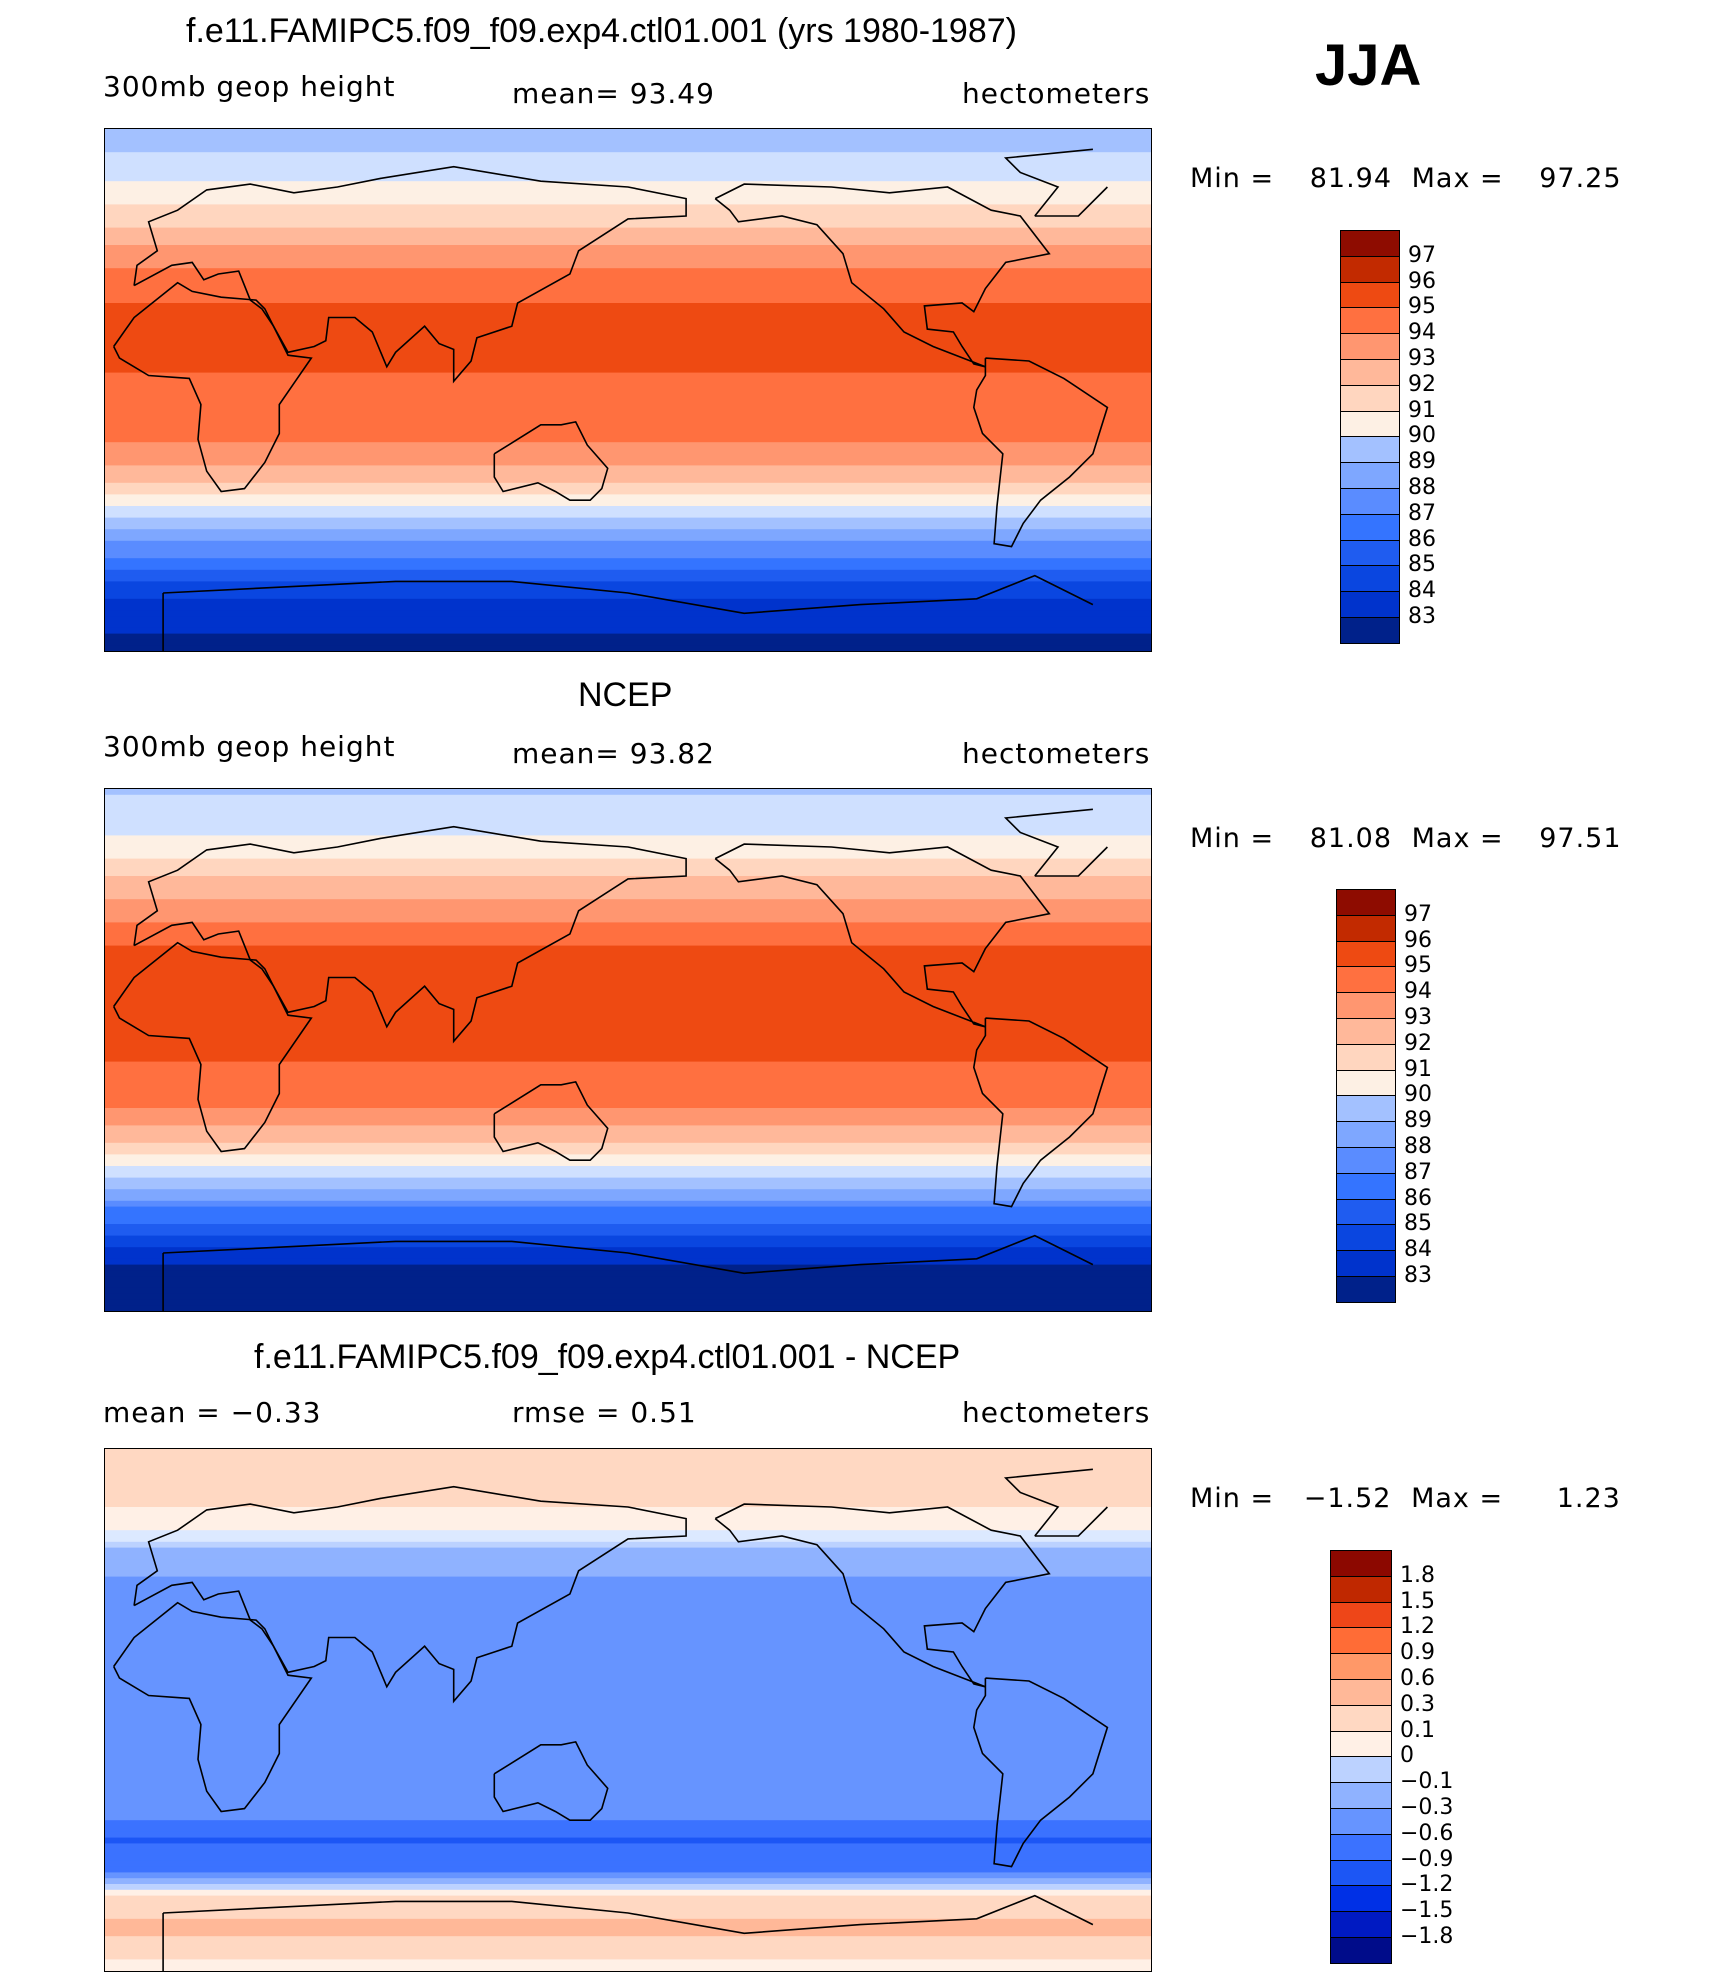  What do you see at coordinates (1405, 1498) in the screenshot?
I see `min-max-readout-diff: Min = −1.52 Max = 1.23` at bounding box center [1405, 1498].